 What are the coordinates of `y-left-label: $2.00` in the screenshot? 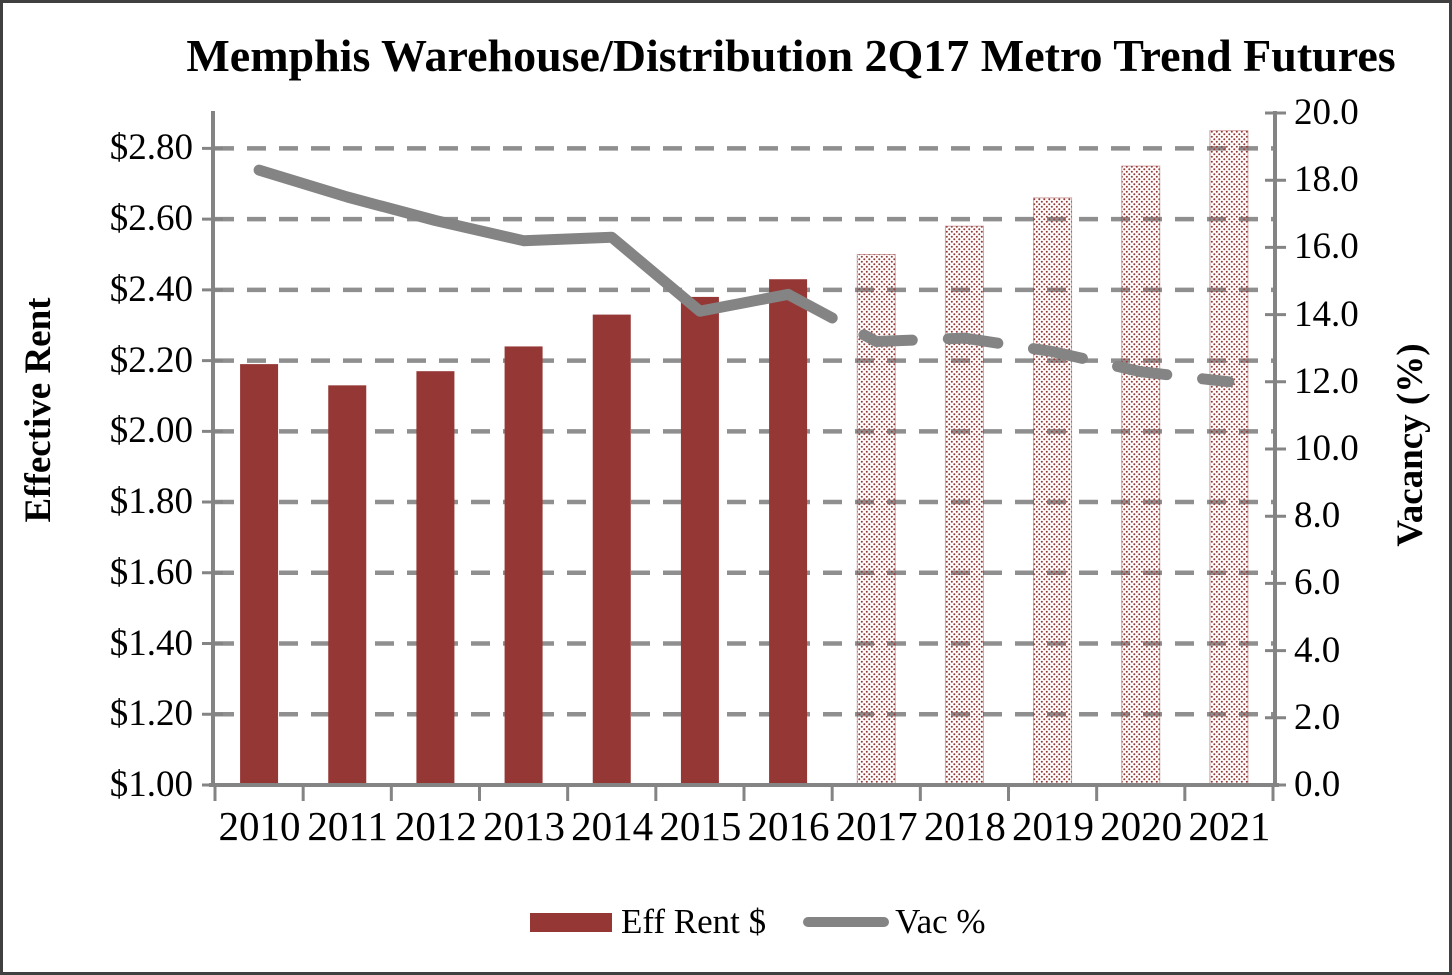 It's located at (151, 431).